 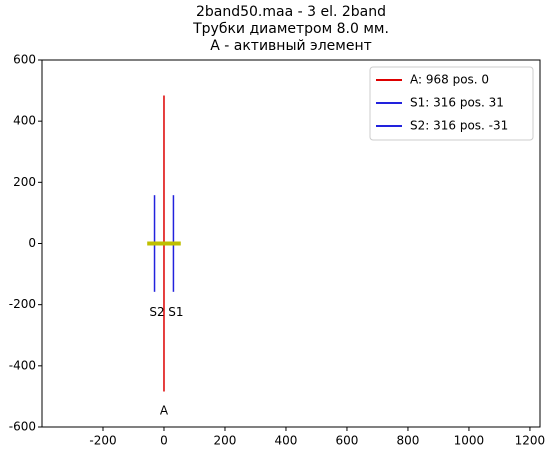 What do you see at coordinates (530, 441) in the screenshot?
I see `x-tick-label: 1200` at bounding box center [530, 441].